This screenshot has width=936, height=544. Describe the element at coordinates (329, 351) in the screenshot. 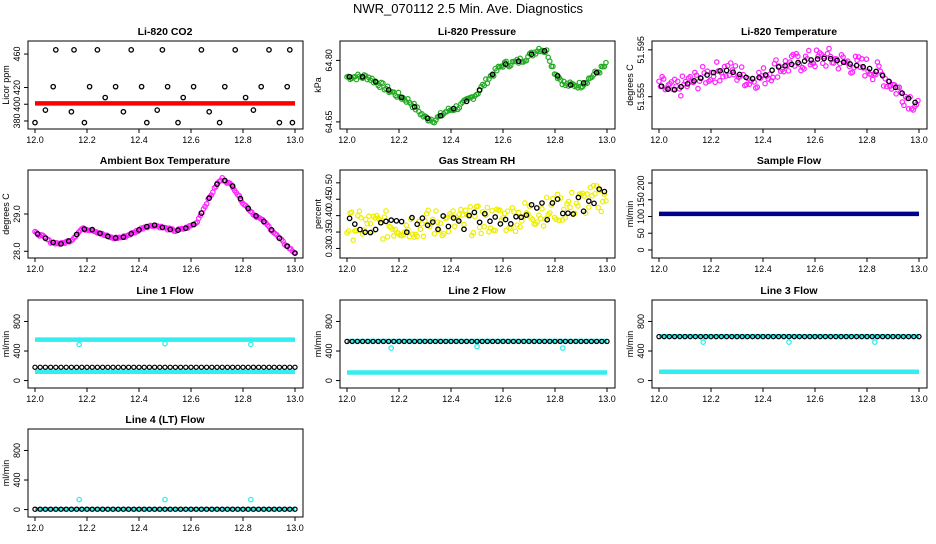

I see `y-tick-label: 400` at that location.